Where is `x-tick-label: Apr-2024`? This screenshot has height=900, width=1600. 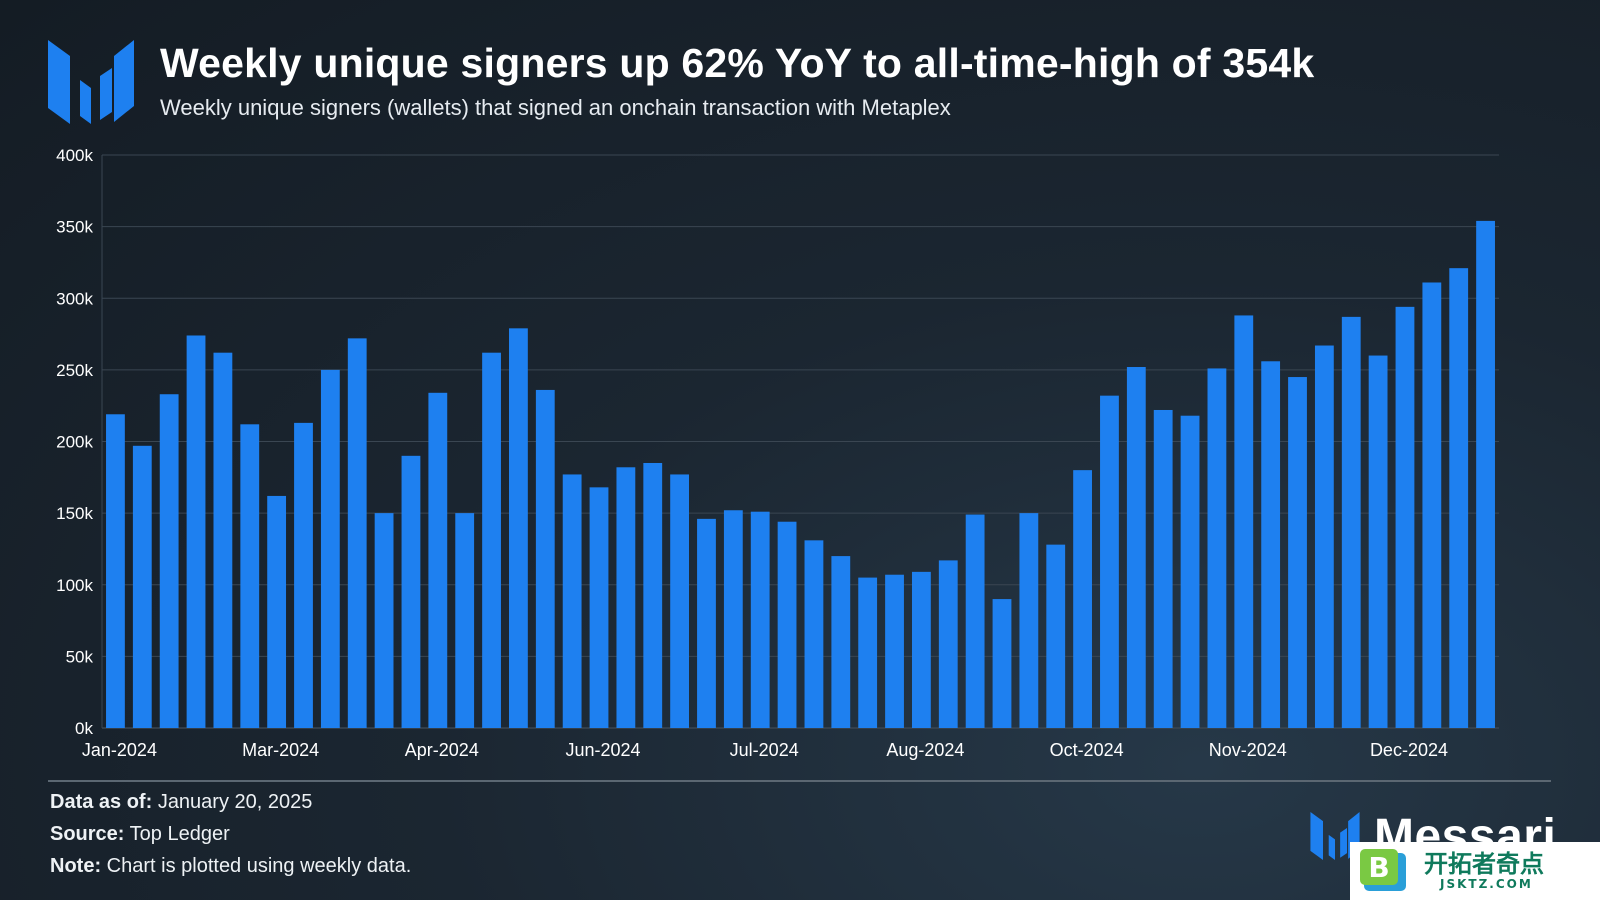 x-tick-label: Apr-2024 is located at coordinates (442, 750).